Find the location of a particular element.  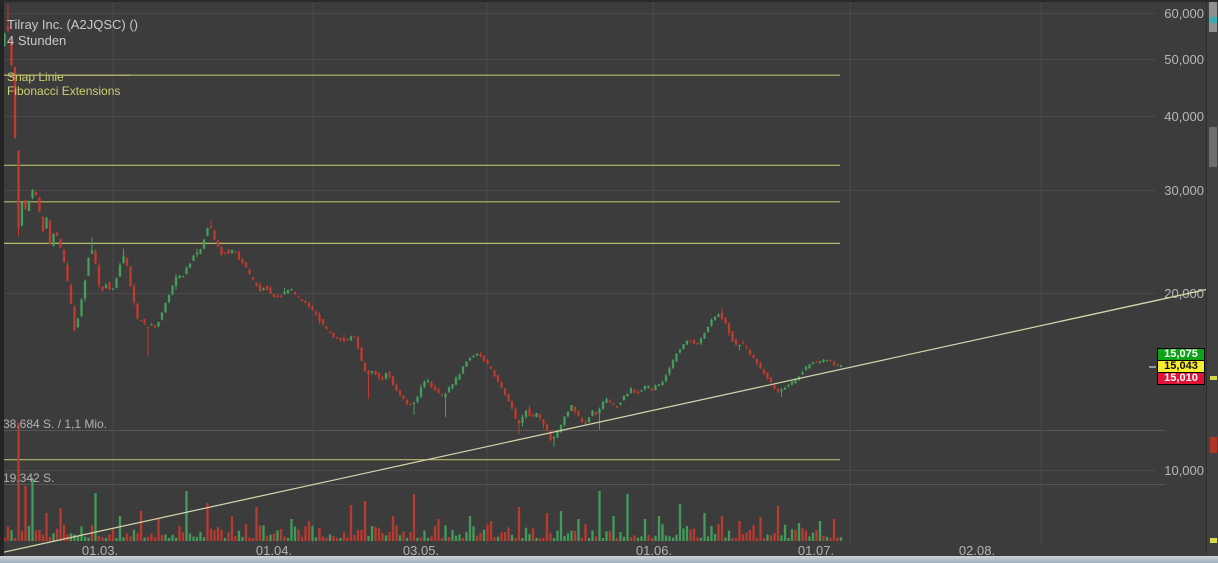

time-tick-label: 01.07. is located at coordinates (816, 550).